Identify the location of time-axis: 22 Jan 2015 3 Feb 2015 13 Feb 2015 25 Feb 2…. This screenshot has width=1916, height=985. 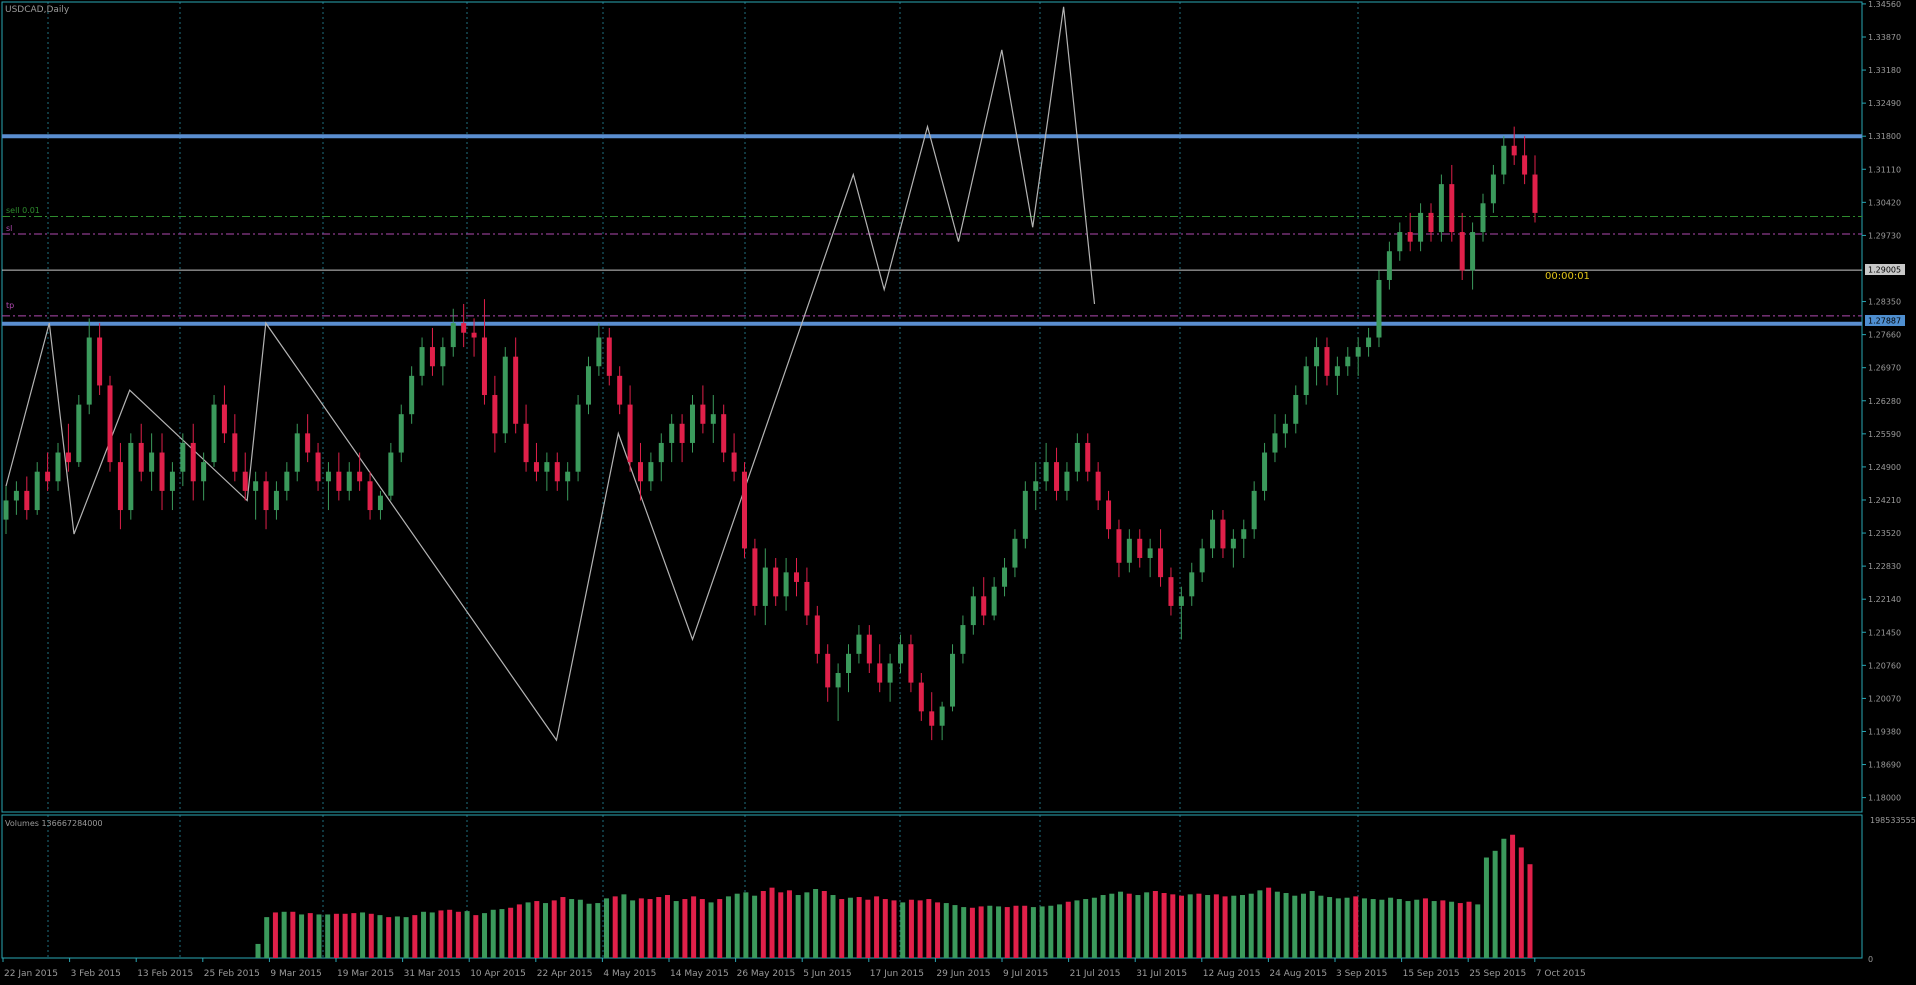
(794, 968).